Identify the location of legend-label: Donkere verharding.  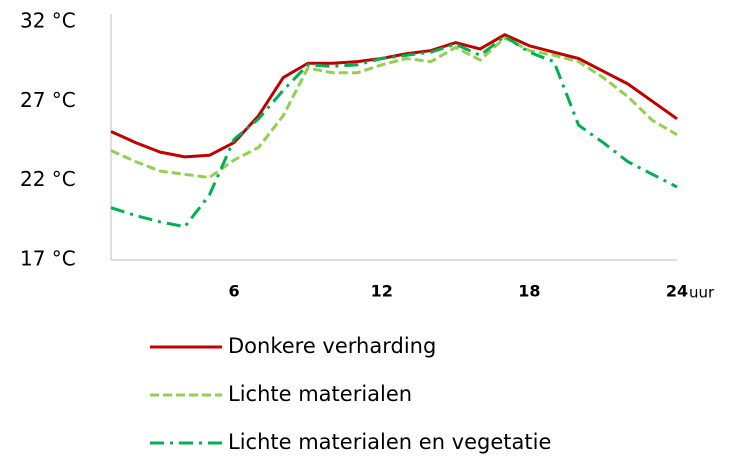
(332, 346).